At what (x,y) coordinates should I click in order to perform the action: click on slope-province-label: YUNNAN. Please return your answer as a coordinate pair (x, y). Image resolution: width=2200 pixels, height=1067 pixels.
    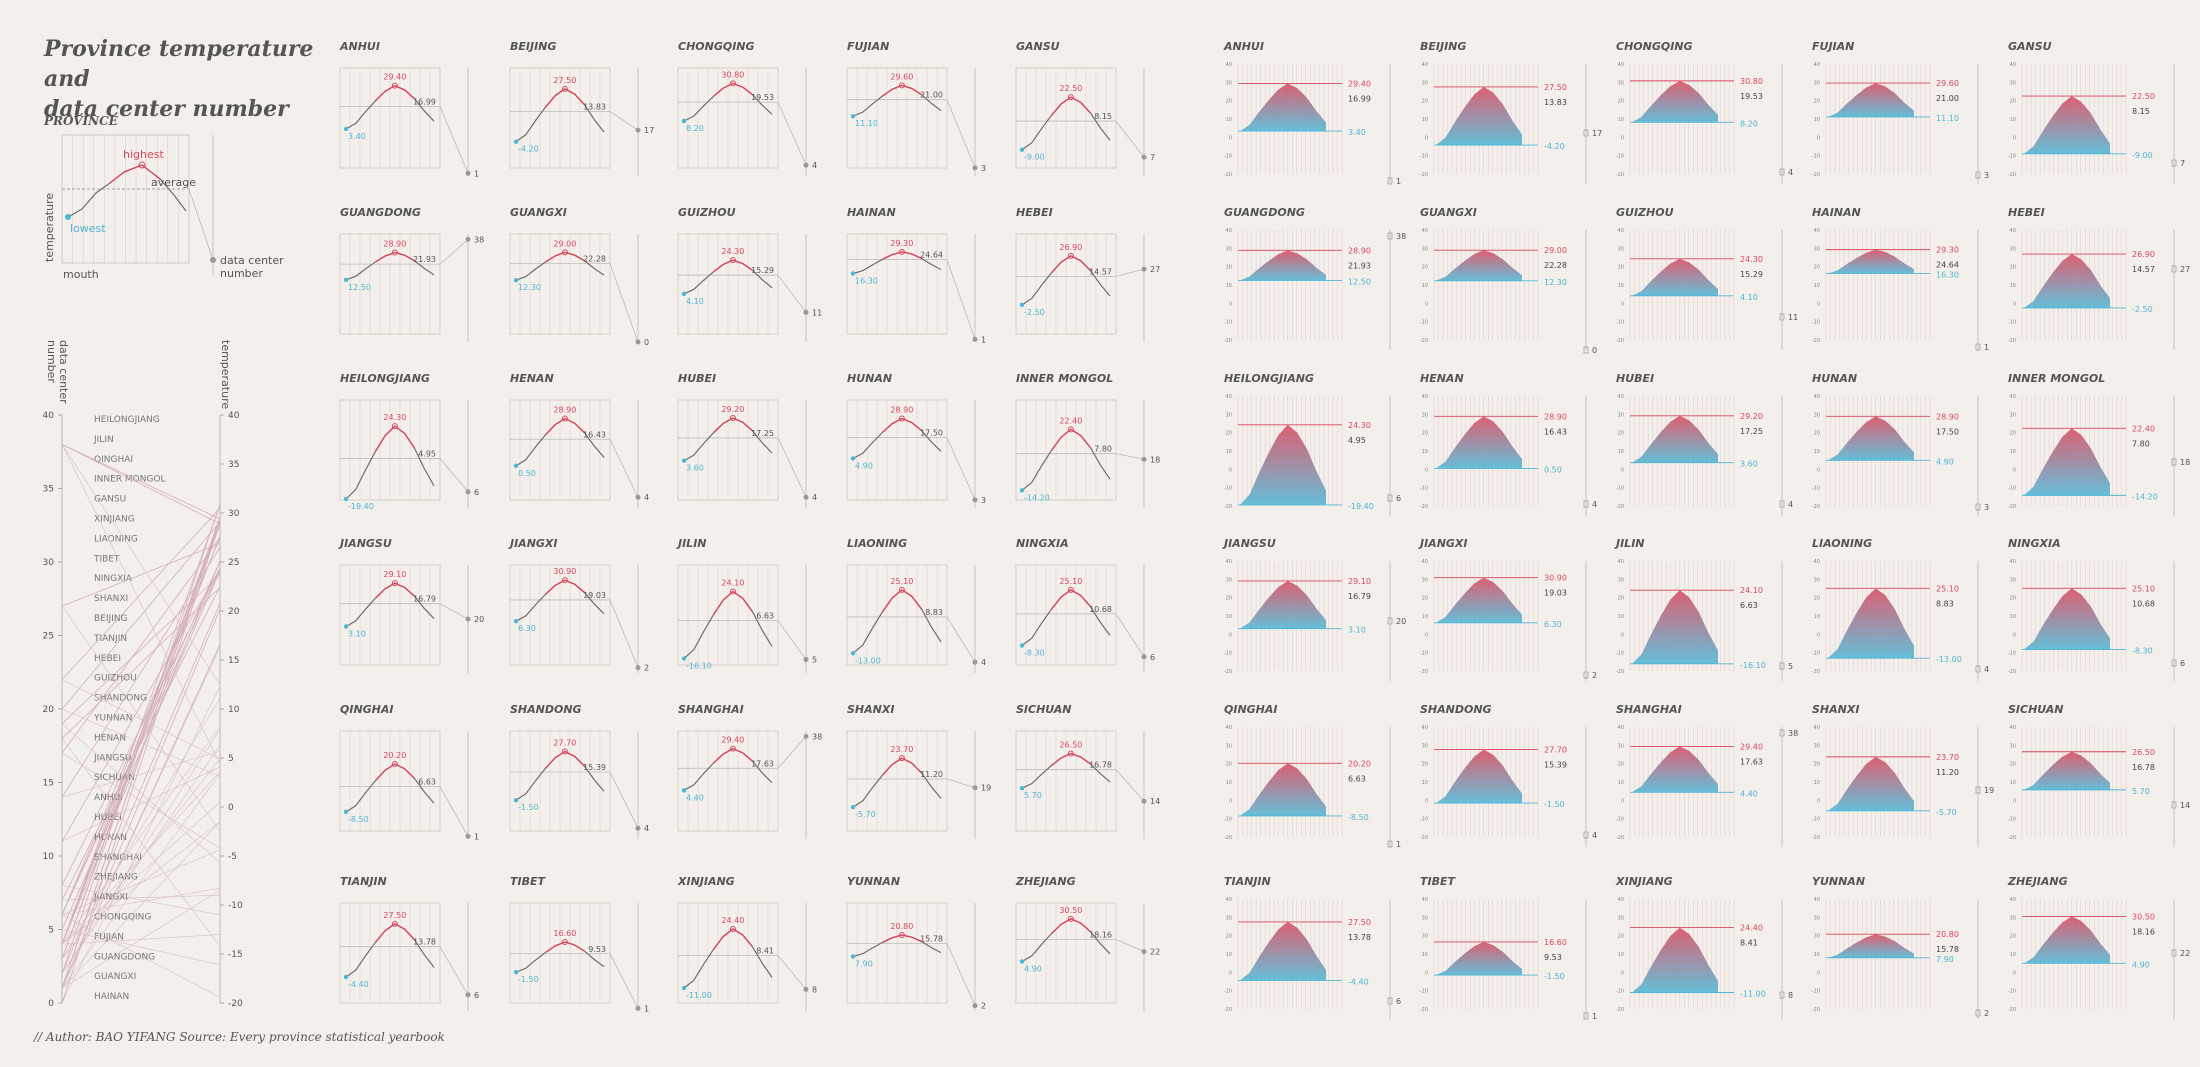
    Looking at the image, I should click on (112, 719).